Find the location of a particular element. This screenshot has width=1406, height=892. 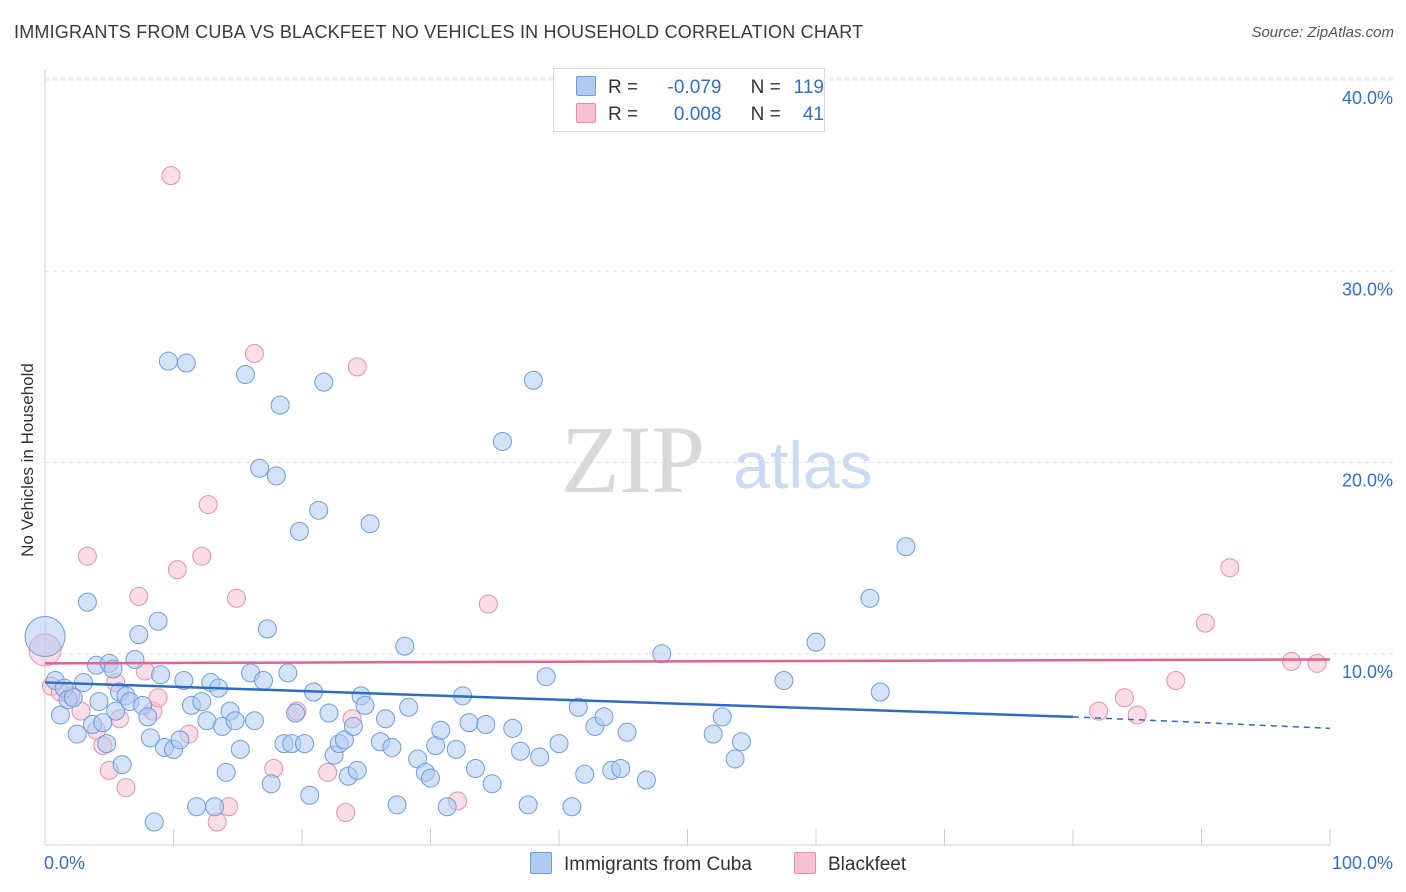

cuba-r-label: R = is located at coordinates (623, 87).